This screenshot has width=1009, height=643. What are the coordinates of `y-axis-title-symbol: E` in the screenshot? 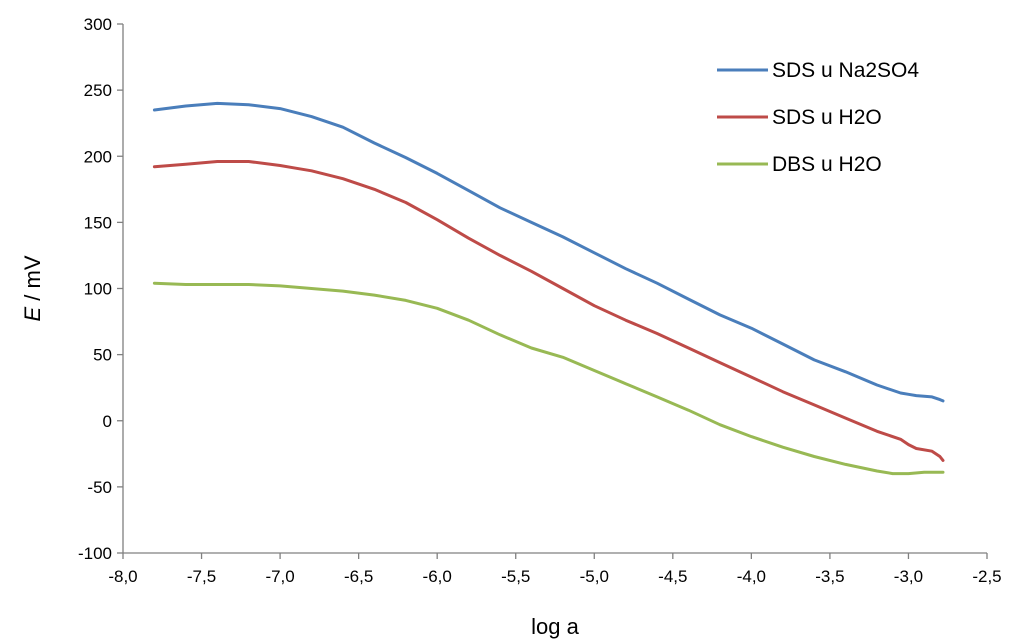 It's located at (32, 314).